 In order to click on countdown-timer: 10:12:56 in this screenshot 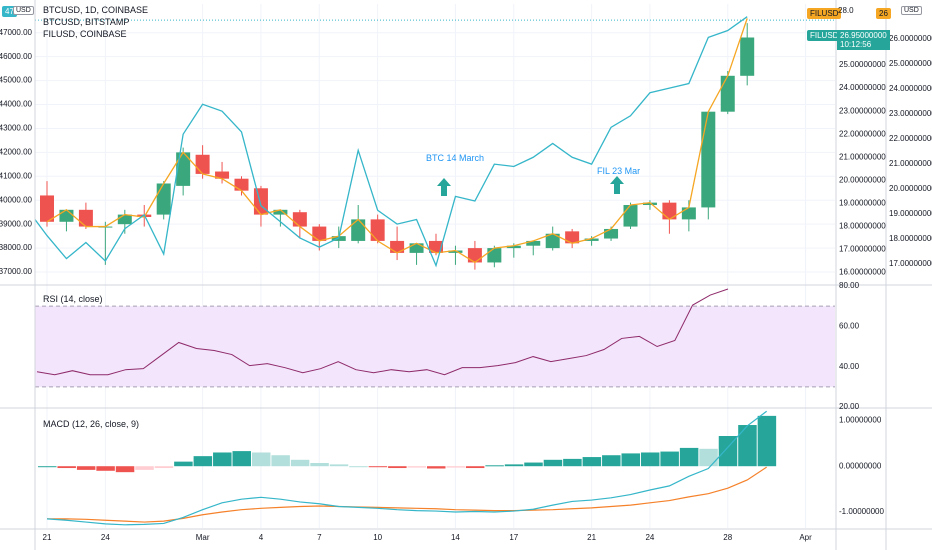, I will do `click(856, 44)`.